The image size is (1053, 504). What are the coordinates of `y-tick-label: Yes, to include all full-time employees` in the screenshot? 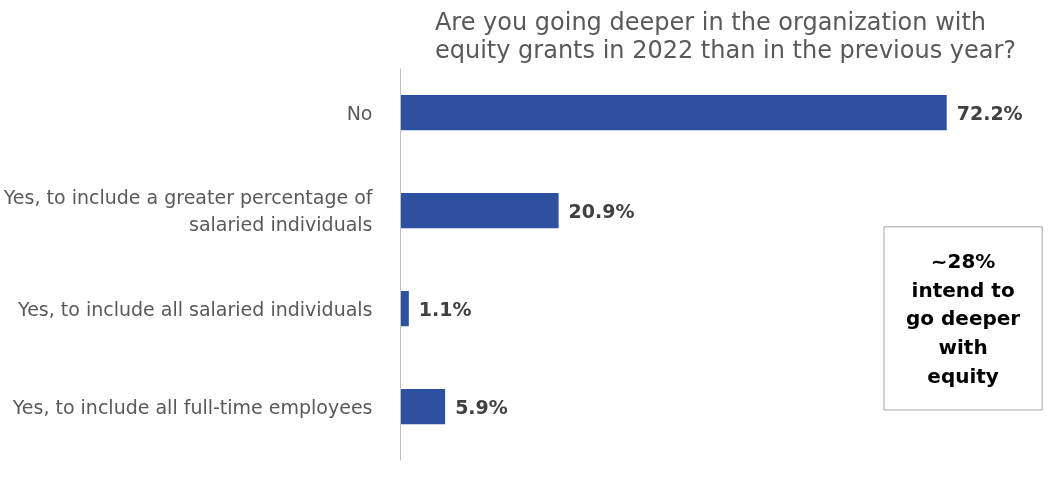 It's located at (192, 406).